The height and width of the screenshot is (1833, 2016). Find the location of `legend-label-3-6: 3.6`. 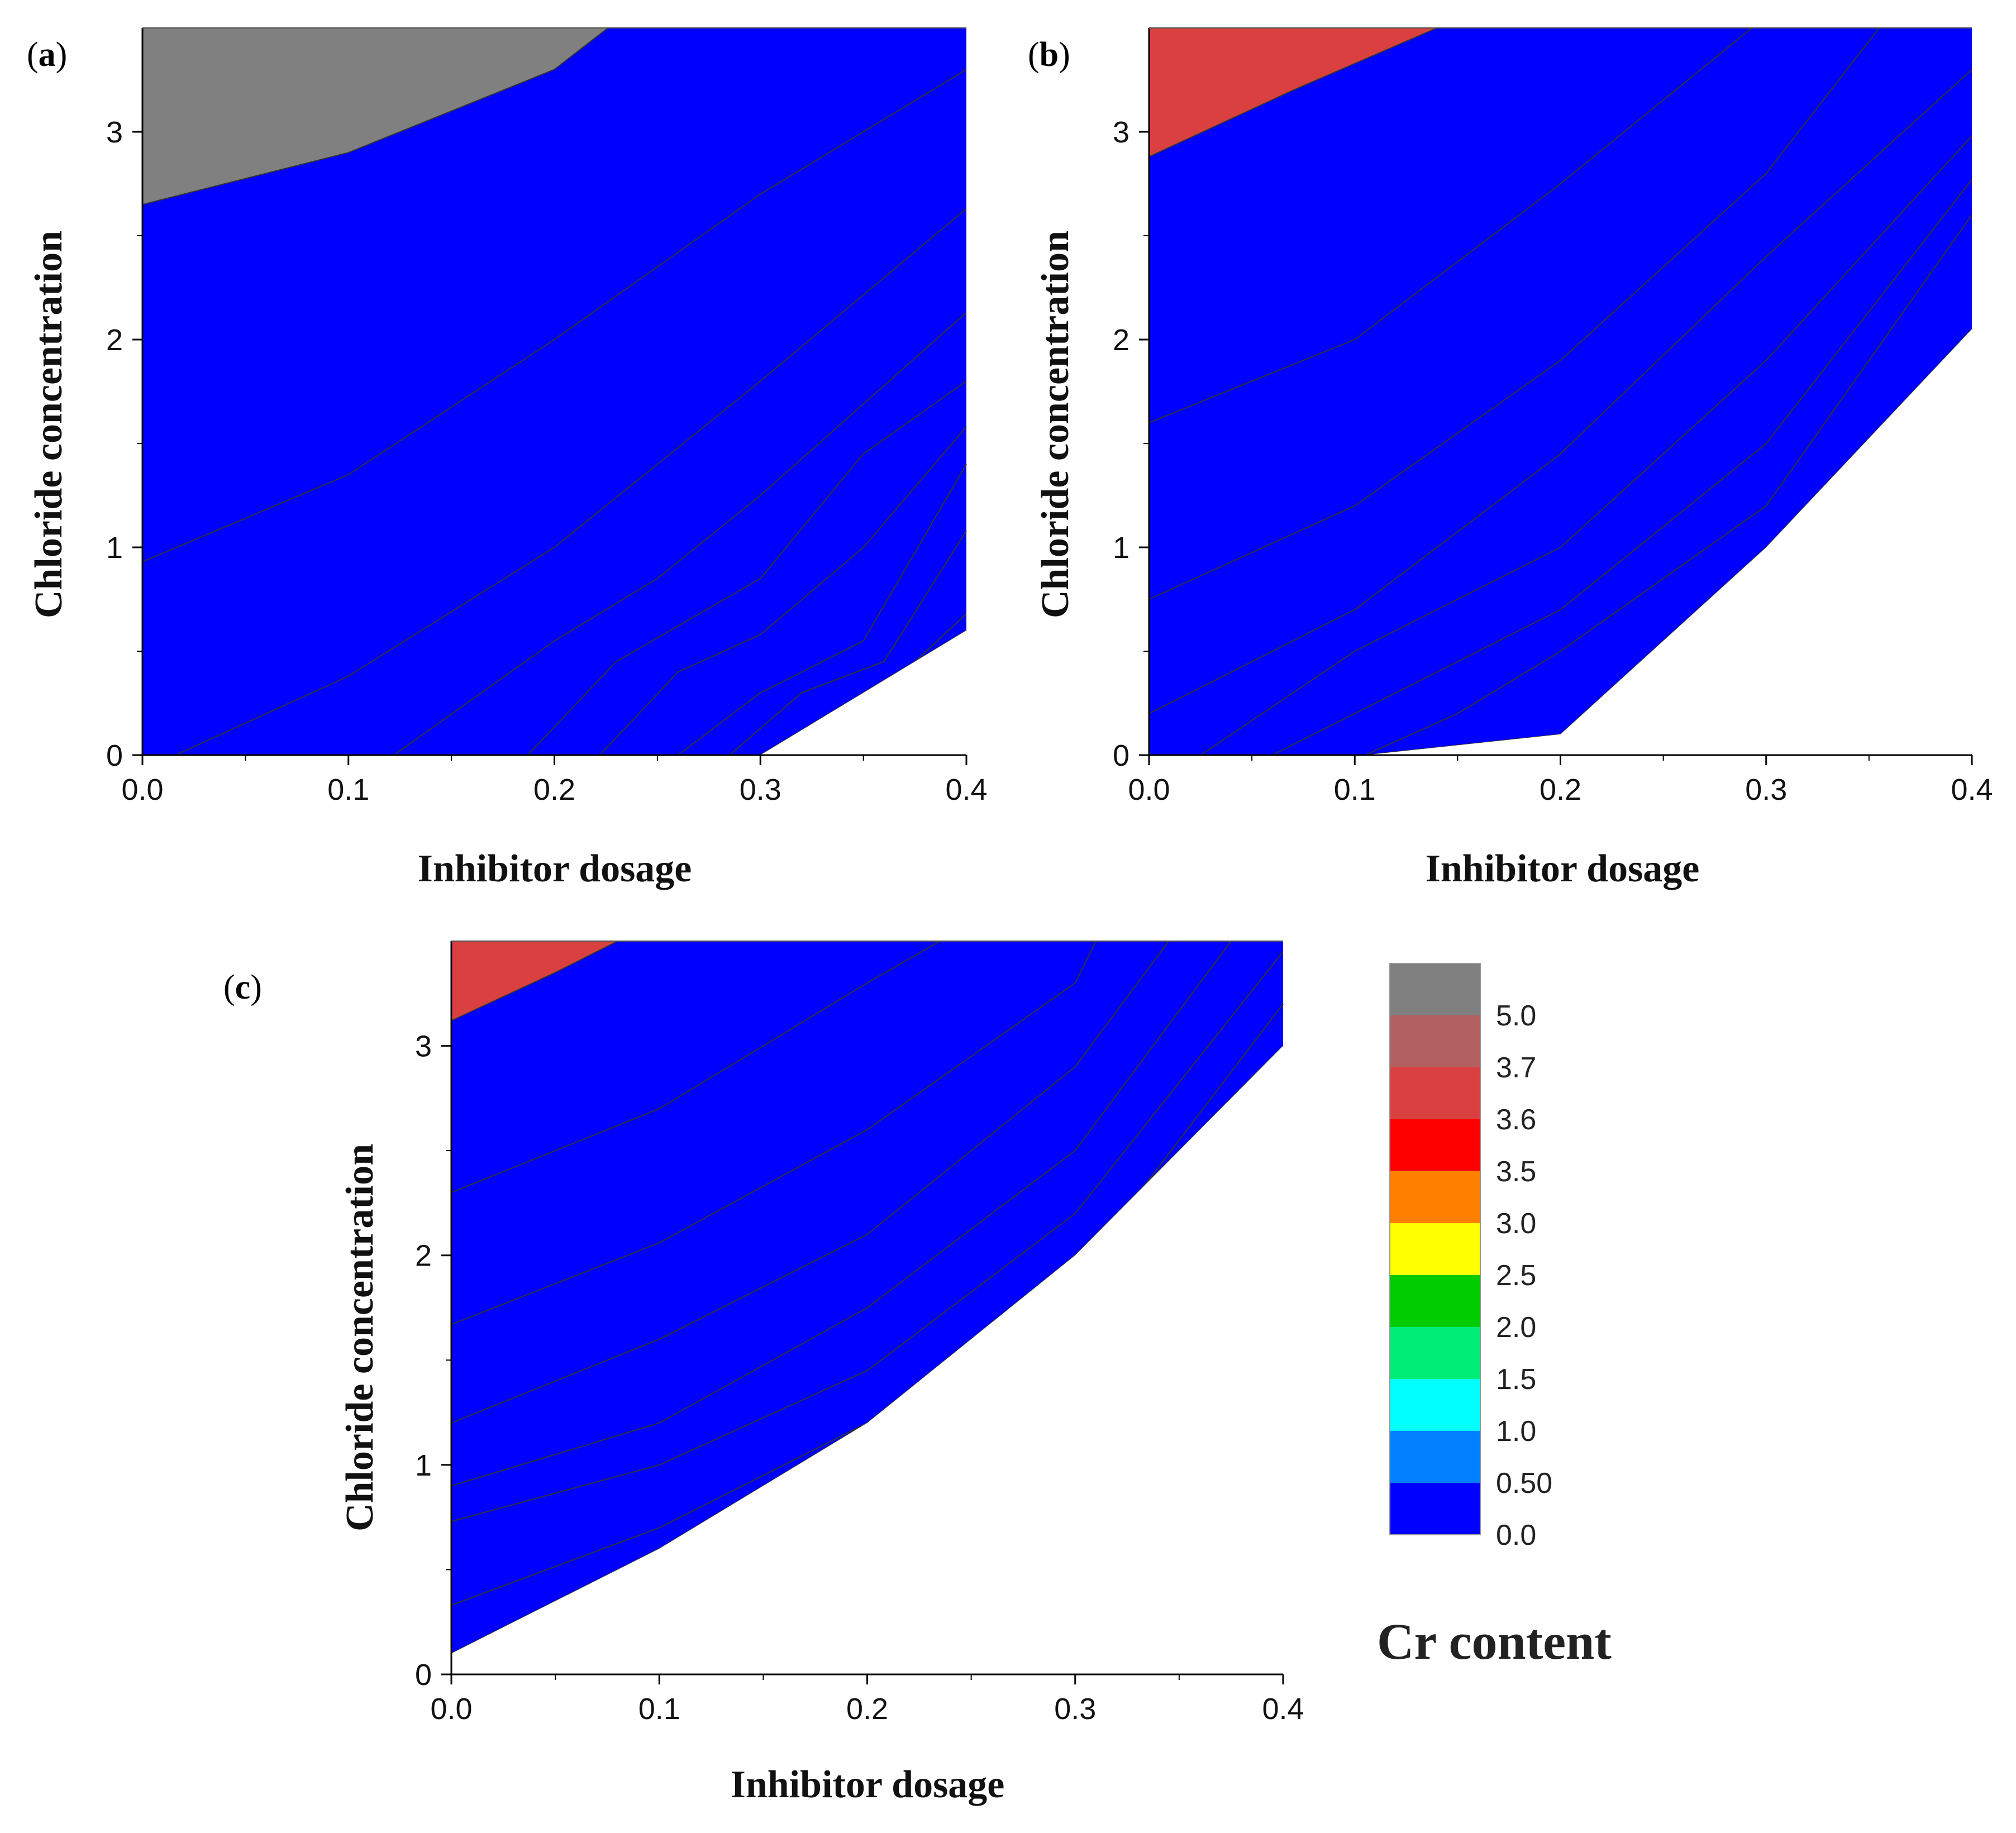

legend-label-3-6: 3.6 is located at coordinates (1516, 1120).